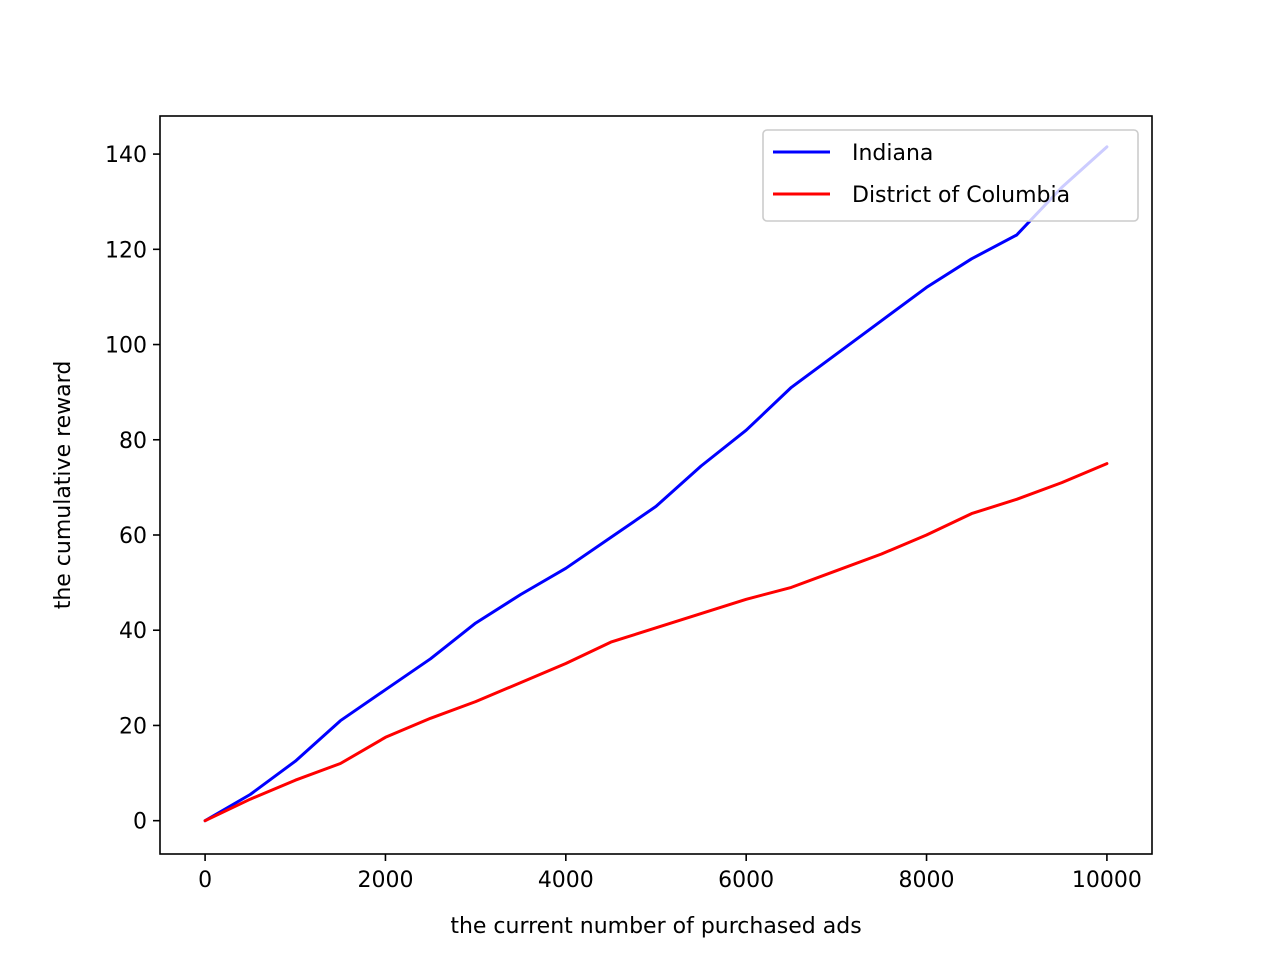 Image resolution: width=1280 pixels, height=960 pixels. I want to click on x-axis-ticks: 0 2000 4000 6000 8000 10000, so click(670, 873).